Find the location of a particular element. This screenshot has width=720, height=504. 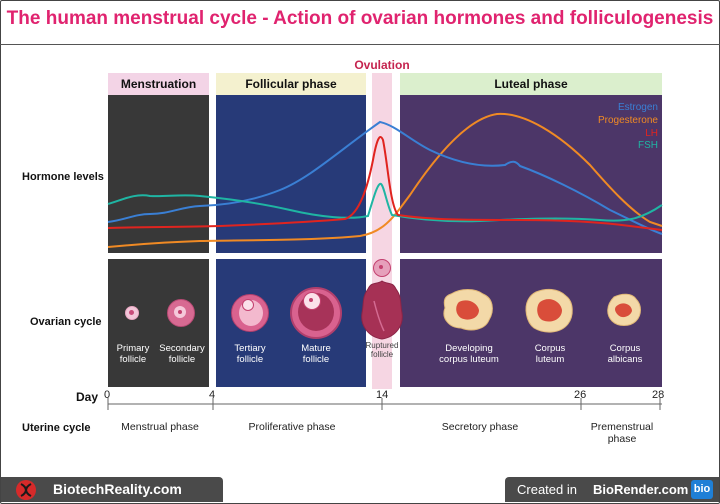

legend-estrogen: Estrogen is located at coordinates (637, 107).